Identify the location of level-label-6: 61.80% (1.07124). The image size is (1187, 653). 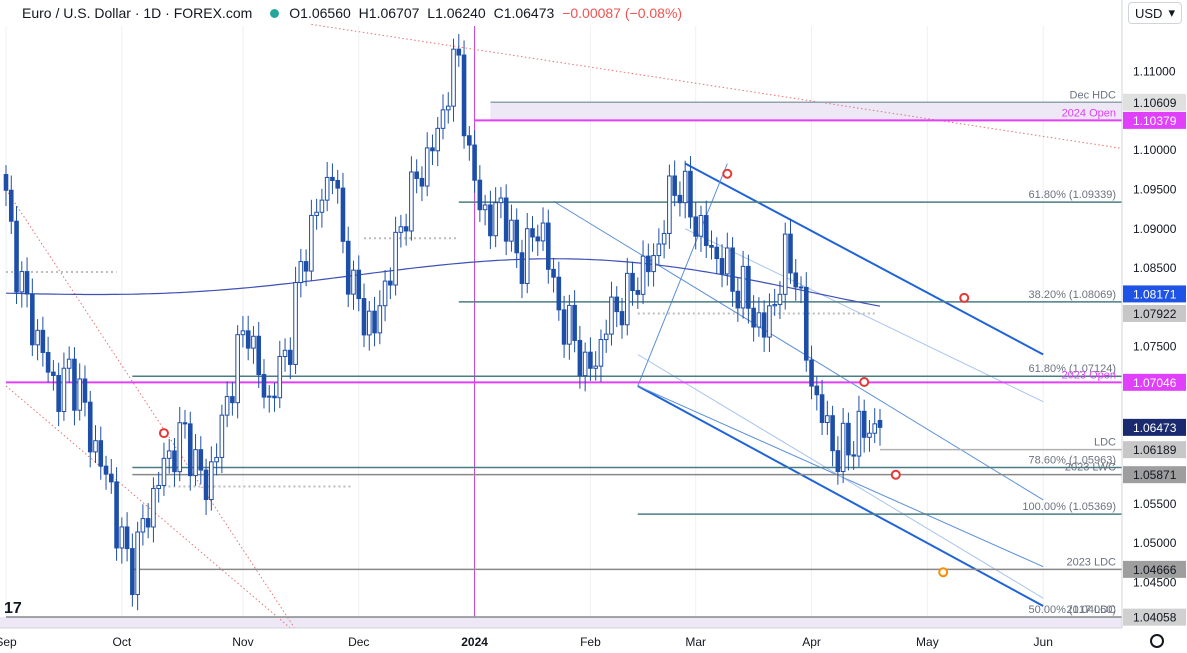
(1072, 369).